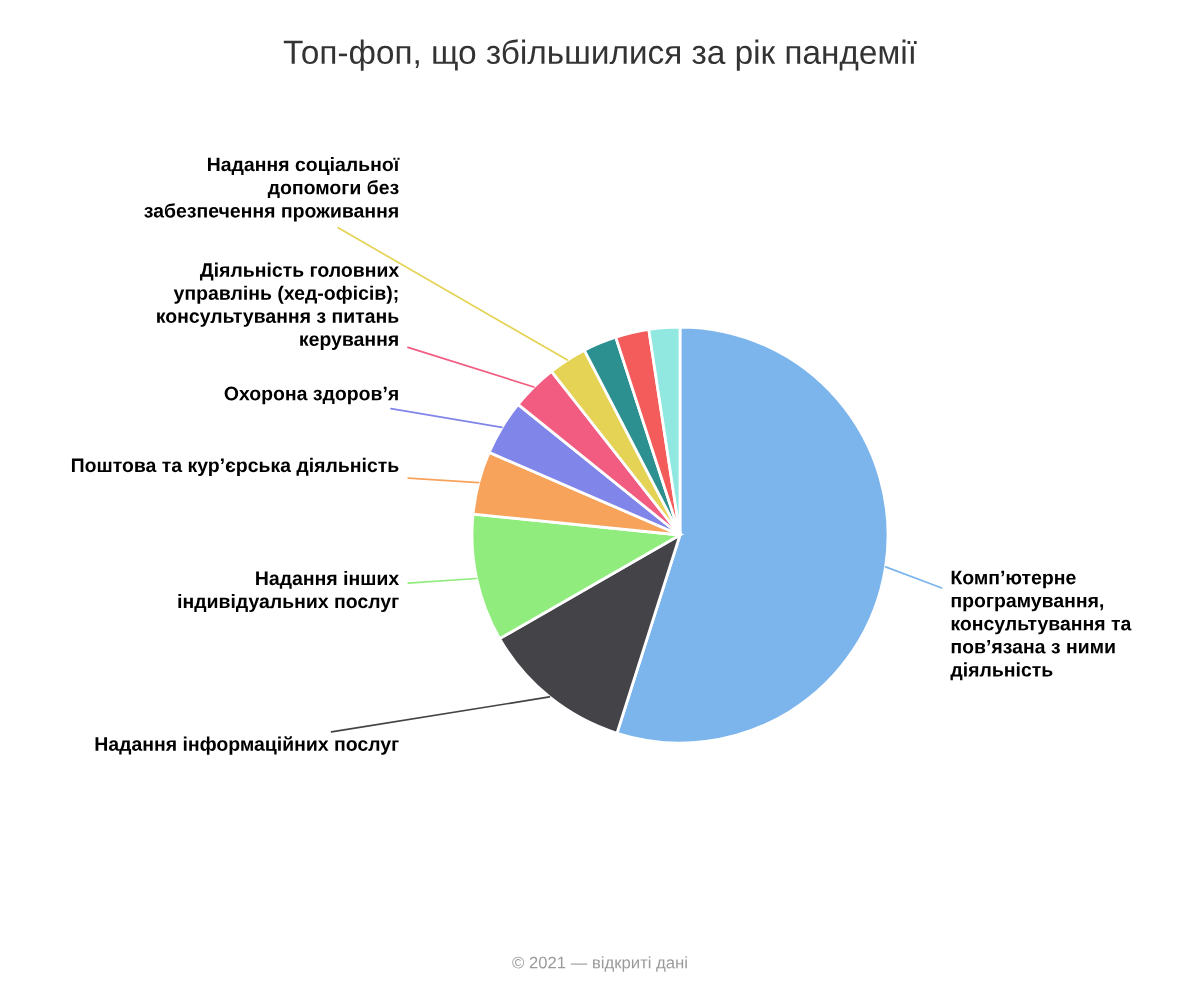  Describe the element at coordinates (311, 395) in the screenshot. I see `slice-label: Охорона здоров’я` at that location.